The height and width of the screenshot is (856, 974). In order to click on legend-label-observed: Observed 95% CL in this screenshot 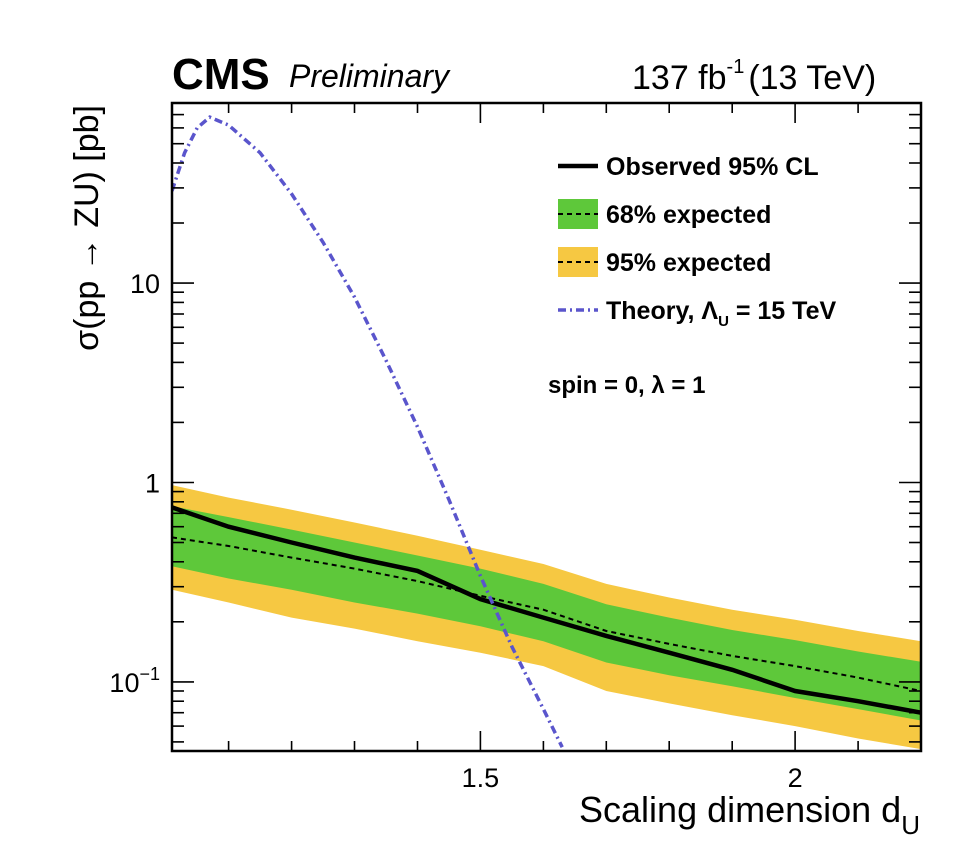, I will do `click(712, 167)`.